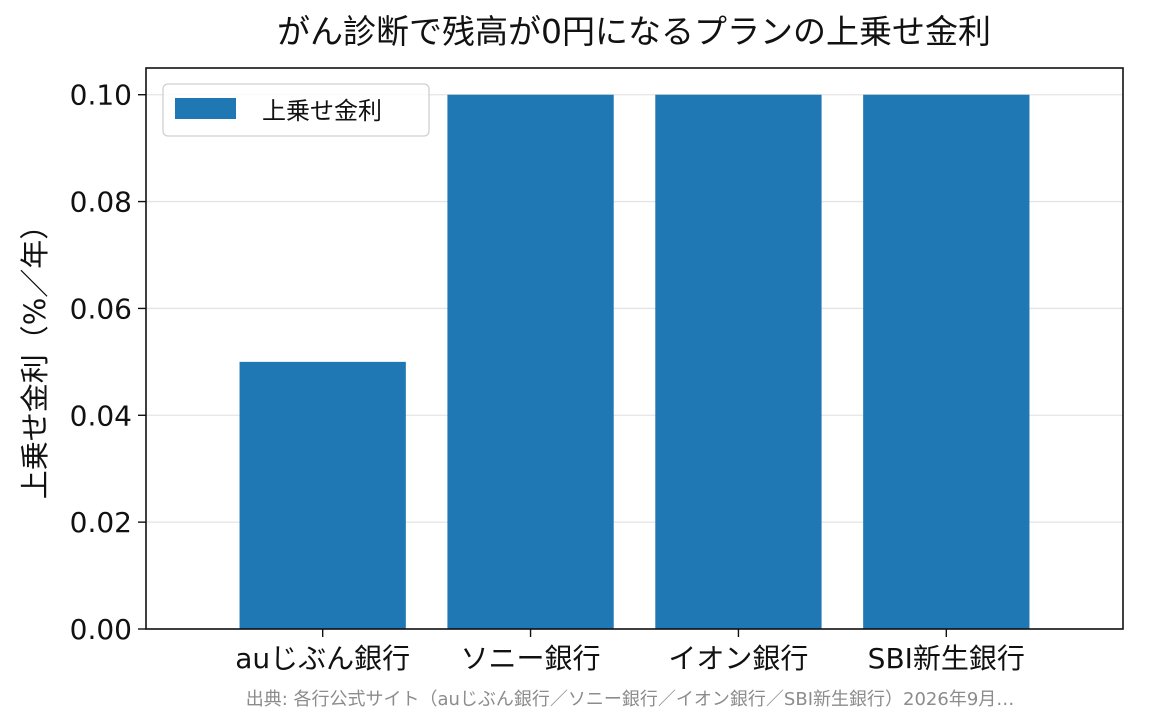  Describe the element at coordinates (738, 658) in the screenshot. I see `x-tick-label: イオン銀行` at that location.